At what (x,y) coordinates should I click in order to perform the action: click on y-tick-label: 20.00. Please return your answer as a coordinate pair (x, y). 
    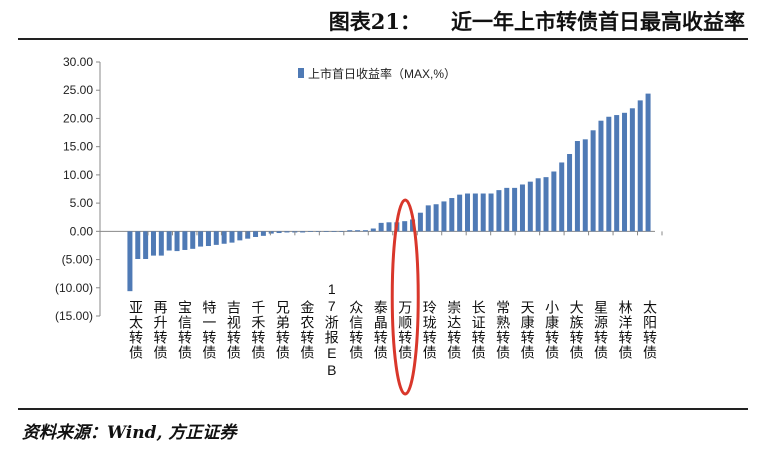
    Looking at the image, I should click on (78, 118).